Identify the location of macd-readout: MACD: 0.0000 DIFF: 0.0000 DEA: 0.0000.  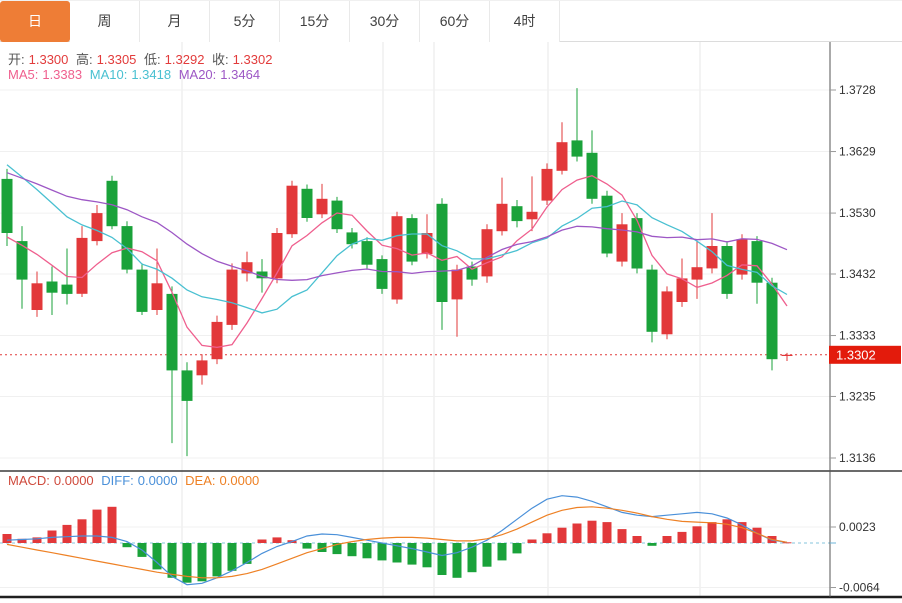
(135, 480).